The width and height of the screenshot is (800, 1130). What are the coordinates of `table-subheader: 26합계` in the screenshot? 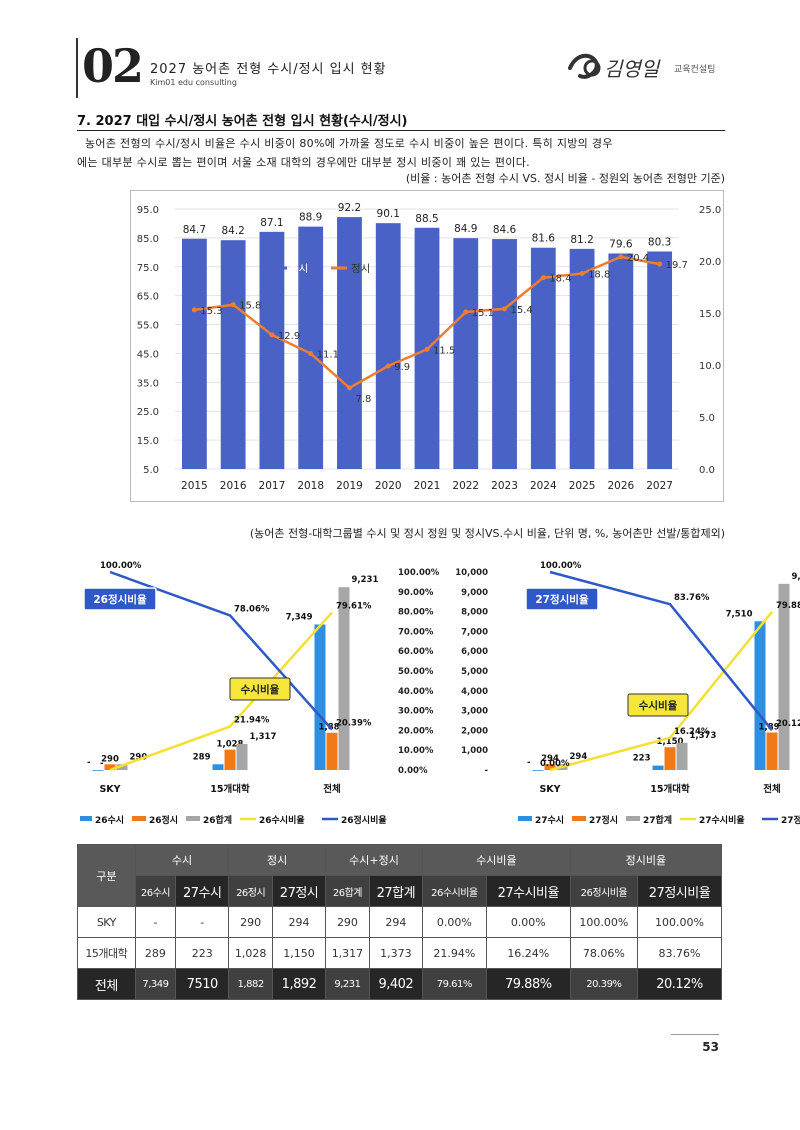 It's located at (347, 891).